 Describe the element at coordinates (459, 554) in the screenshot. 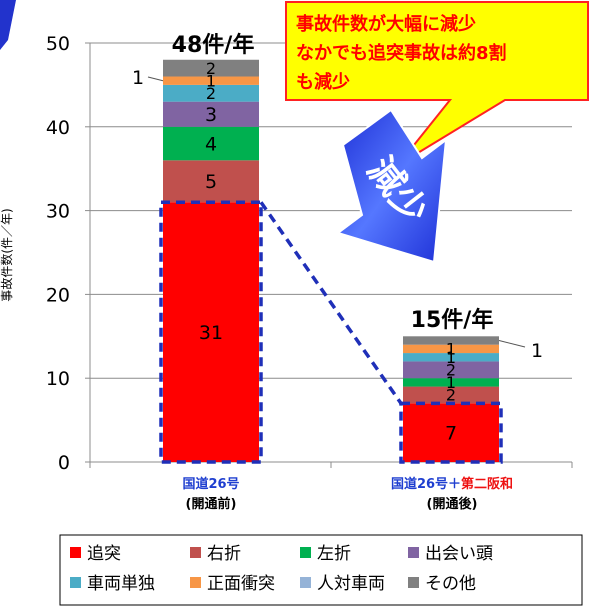

I see `legend-label: 出会い頭` at that location.